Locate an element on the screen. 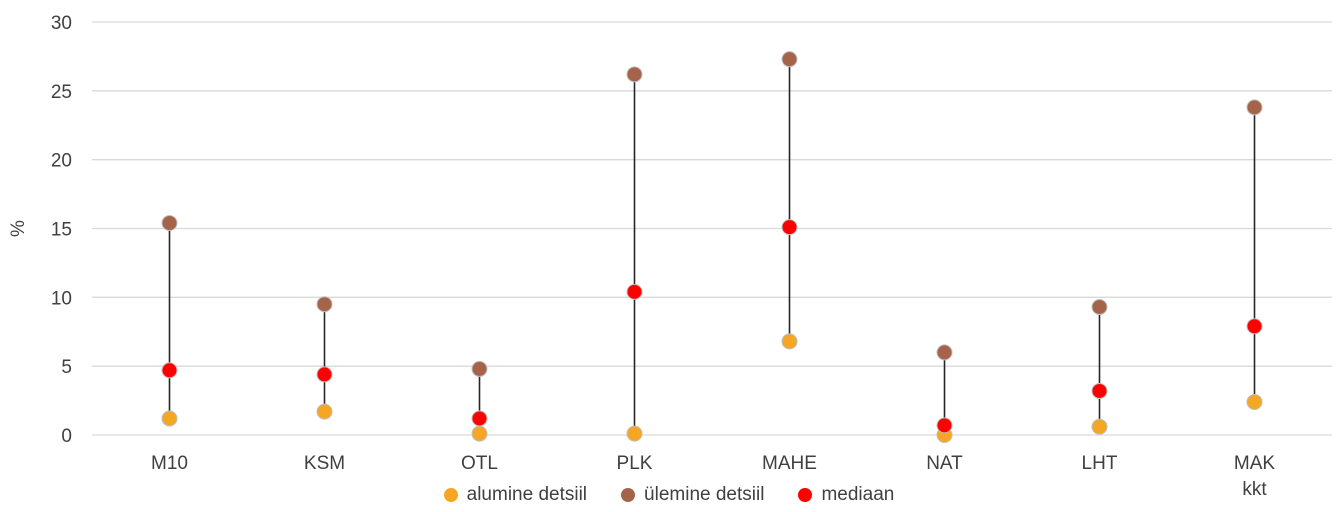 The height and width of the screenshot is (512, 1338). x-tick-label-7: MAK is located at coordinates (1255, 463).